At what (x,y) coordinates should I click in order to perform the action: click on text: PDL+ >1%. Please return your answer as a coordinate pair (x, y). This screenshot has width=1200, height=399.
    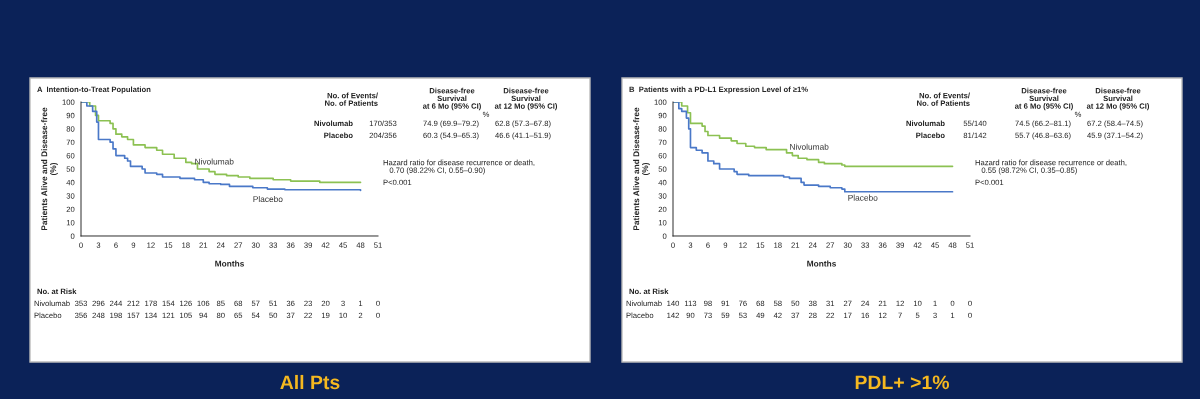
    Looking at the image, I should click on (902, 382).